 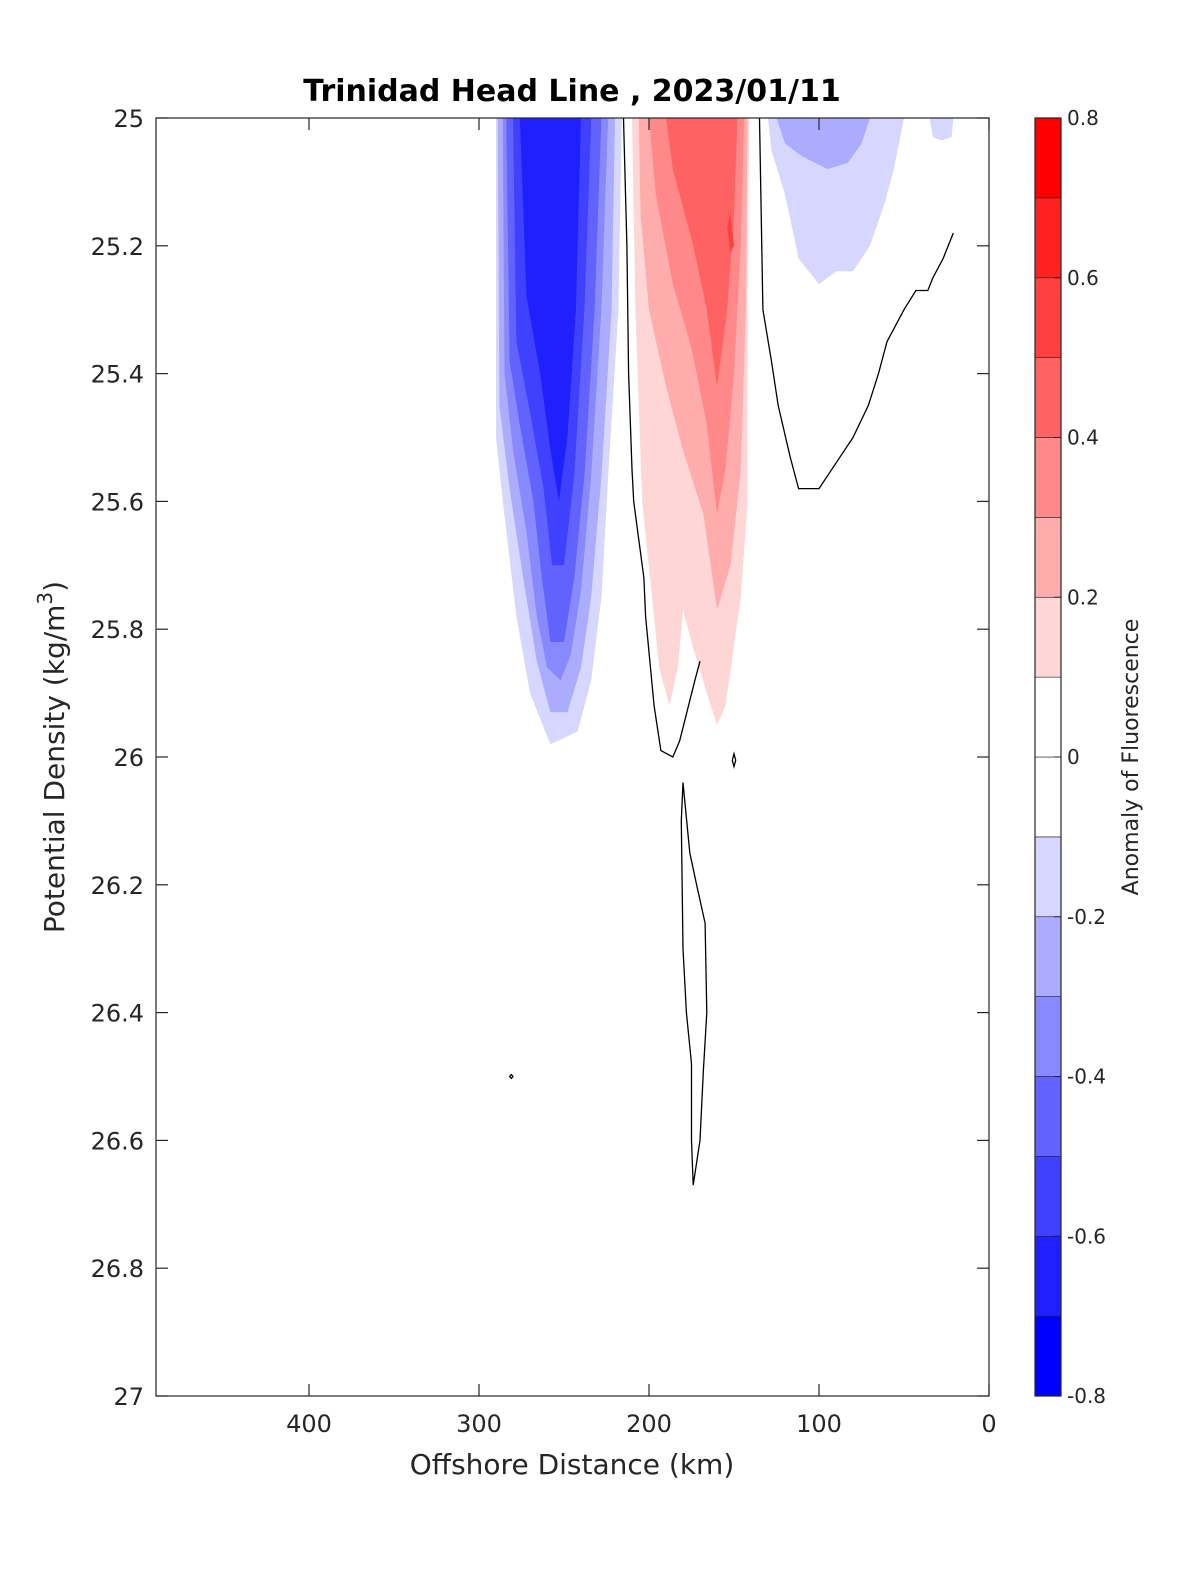 I want to click on colorbar-tick-label: 0, so click(x=1073, y=757).